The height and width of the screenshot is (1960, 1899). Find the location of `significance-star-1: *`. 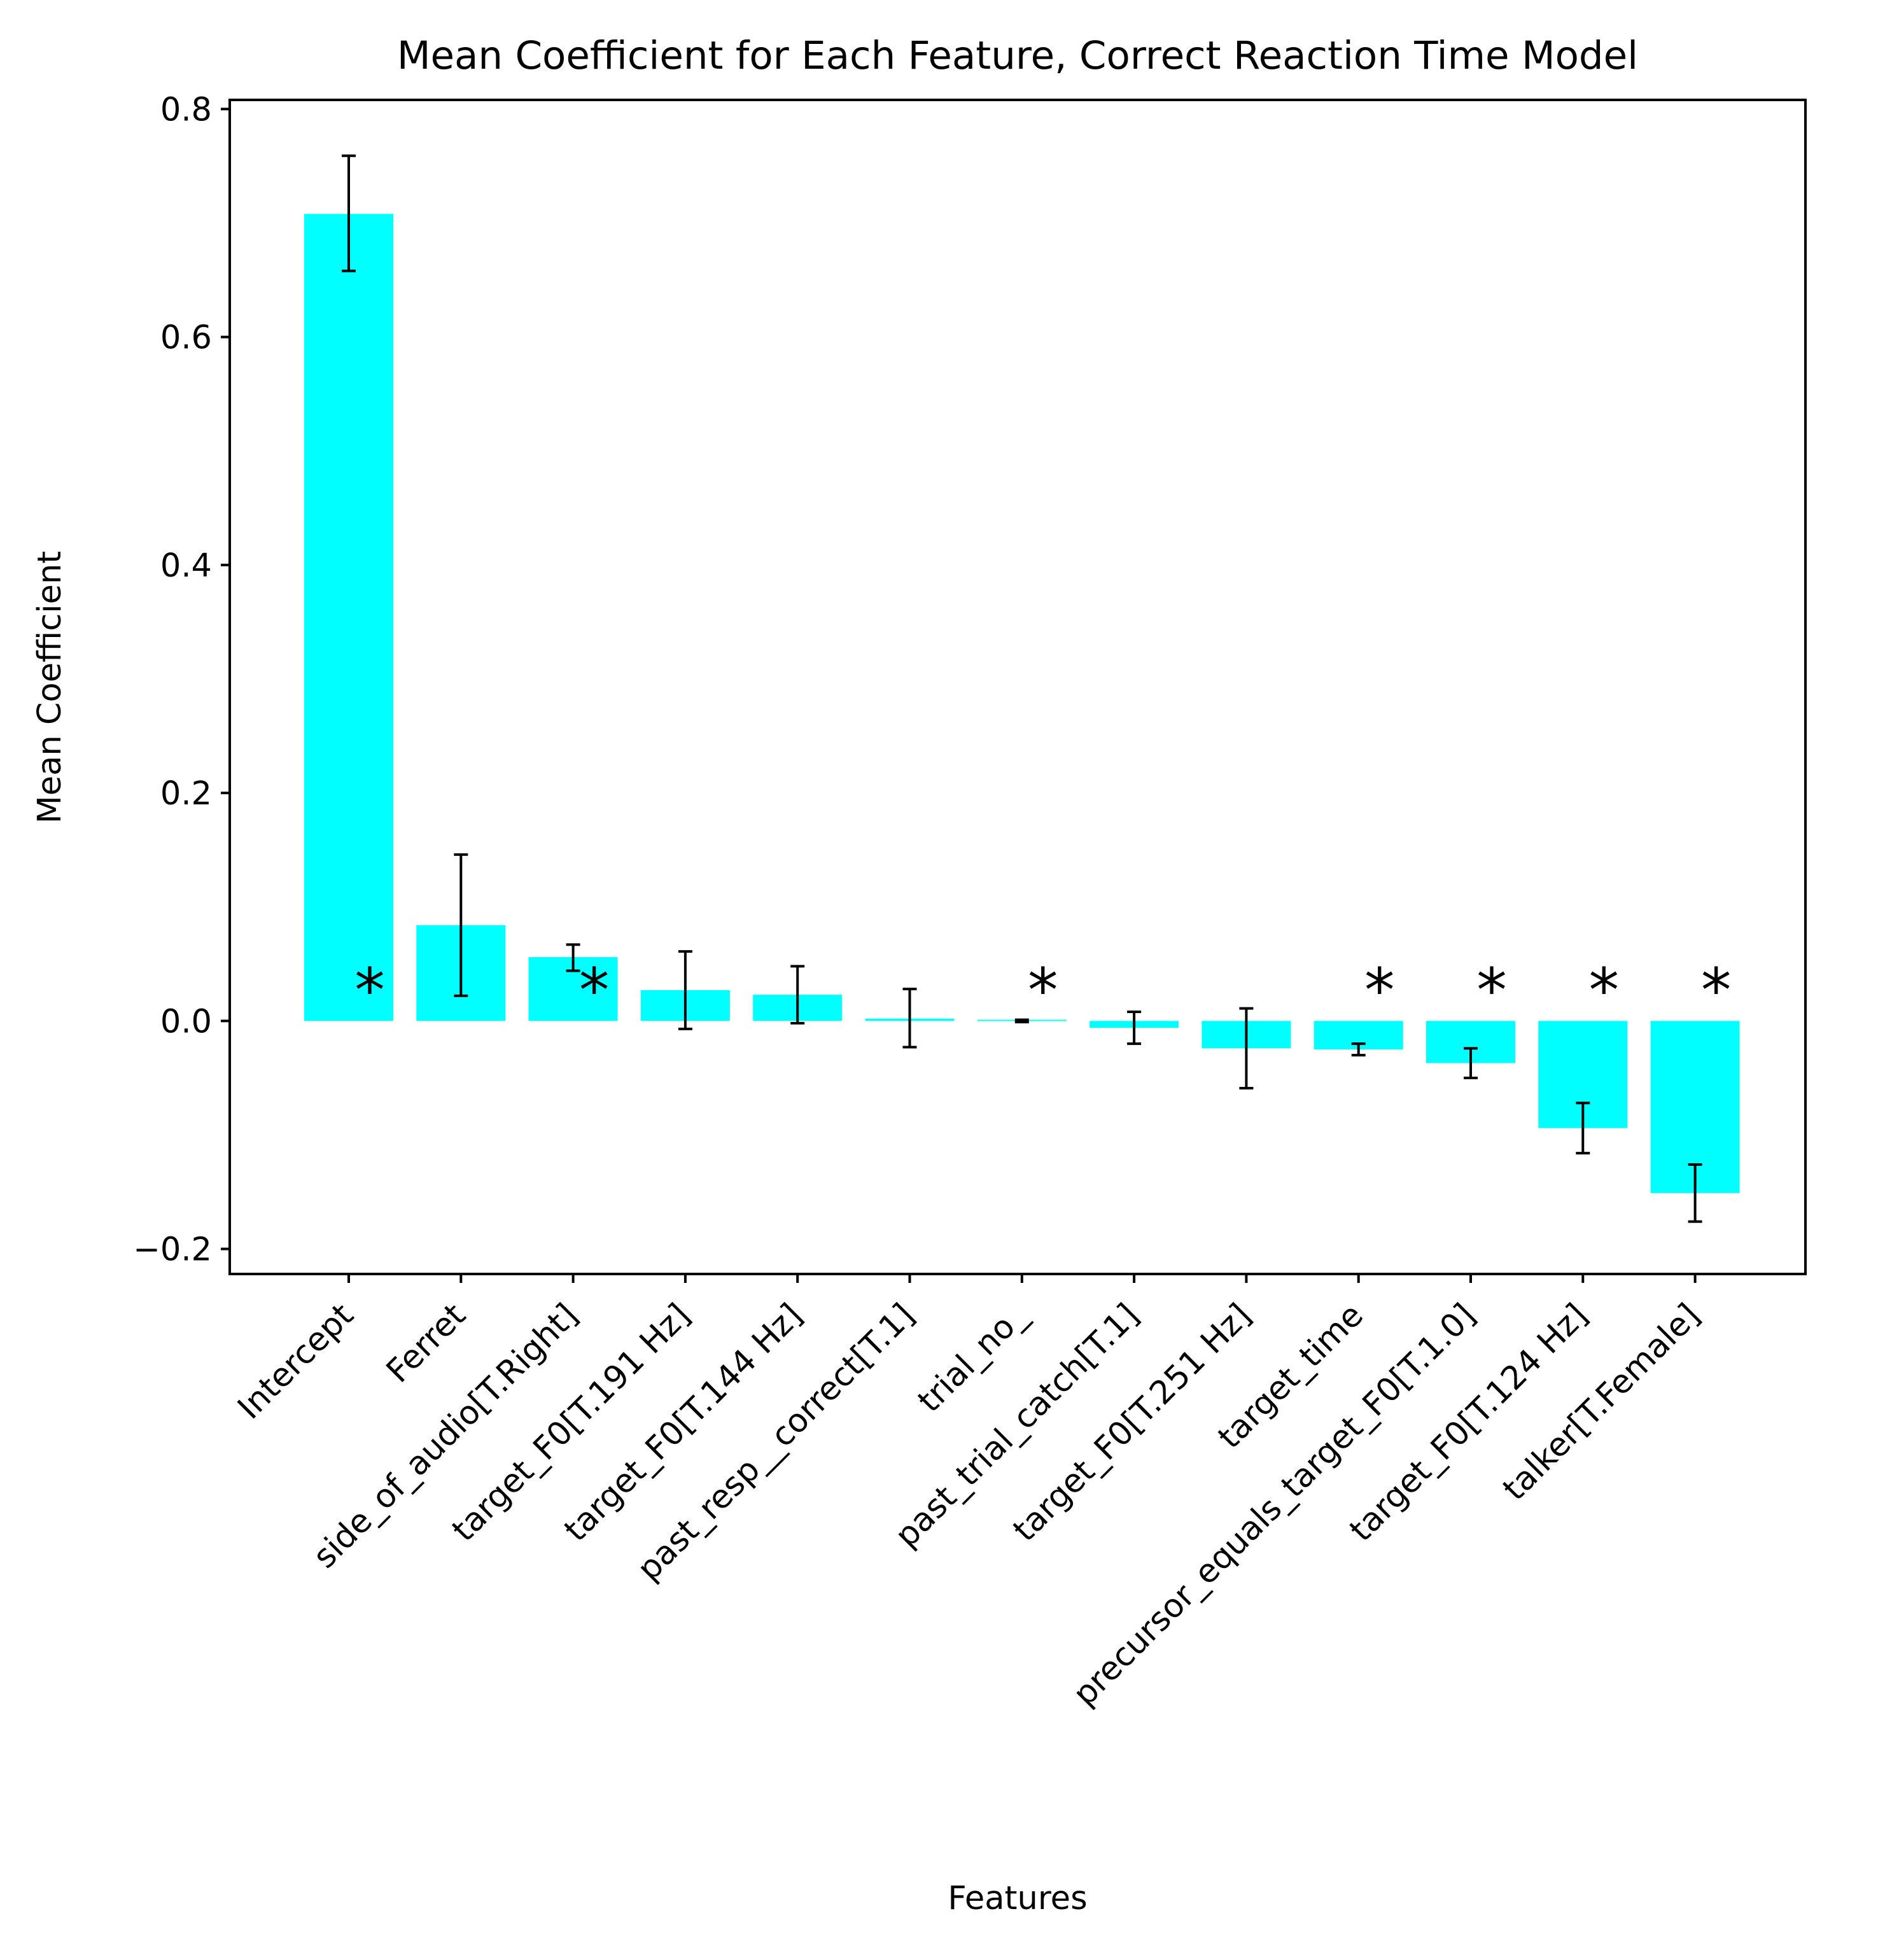

significance-star-1: * is located at coordinates (369, 991).